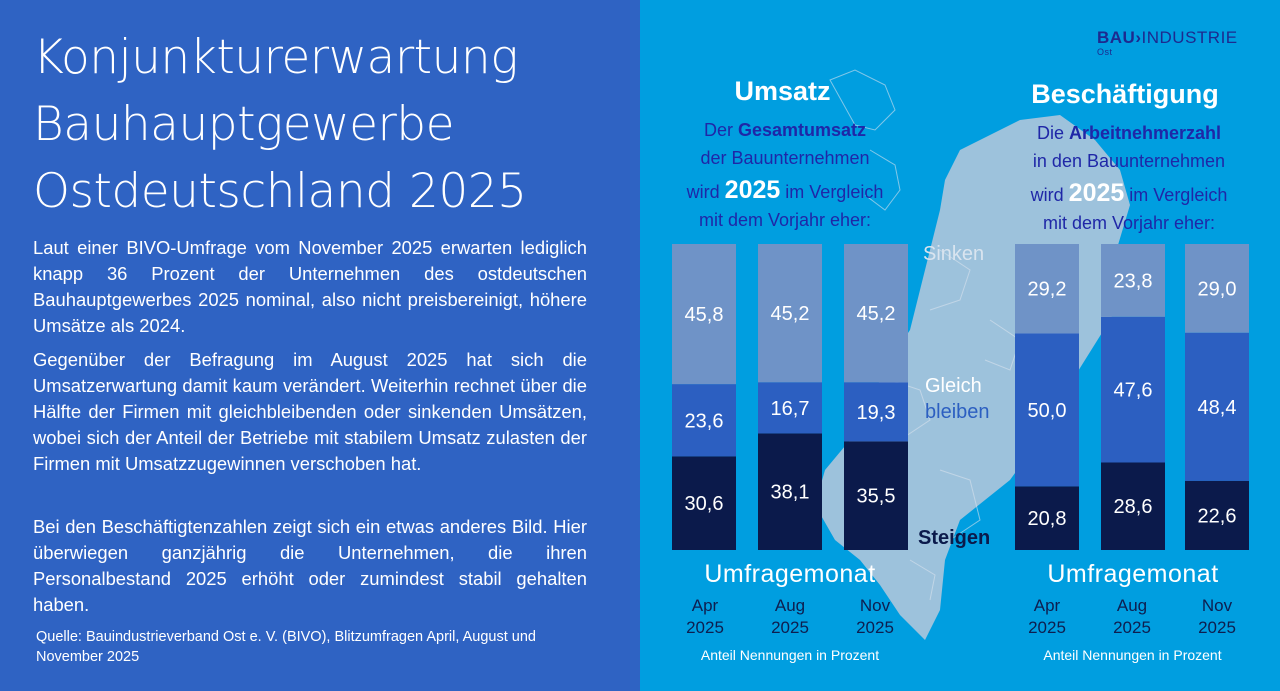 This screenshot has height=691, width=1280. I want to click on besch-desc-3-year: 2025, so click(1096, 193).